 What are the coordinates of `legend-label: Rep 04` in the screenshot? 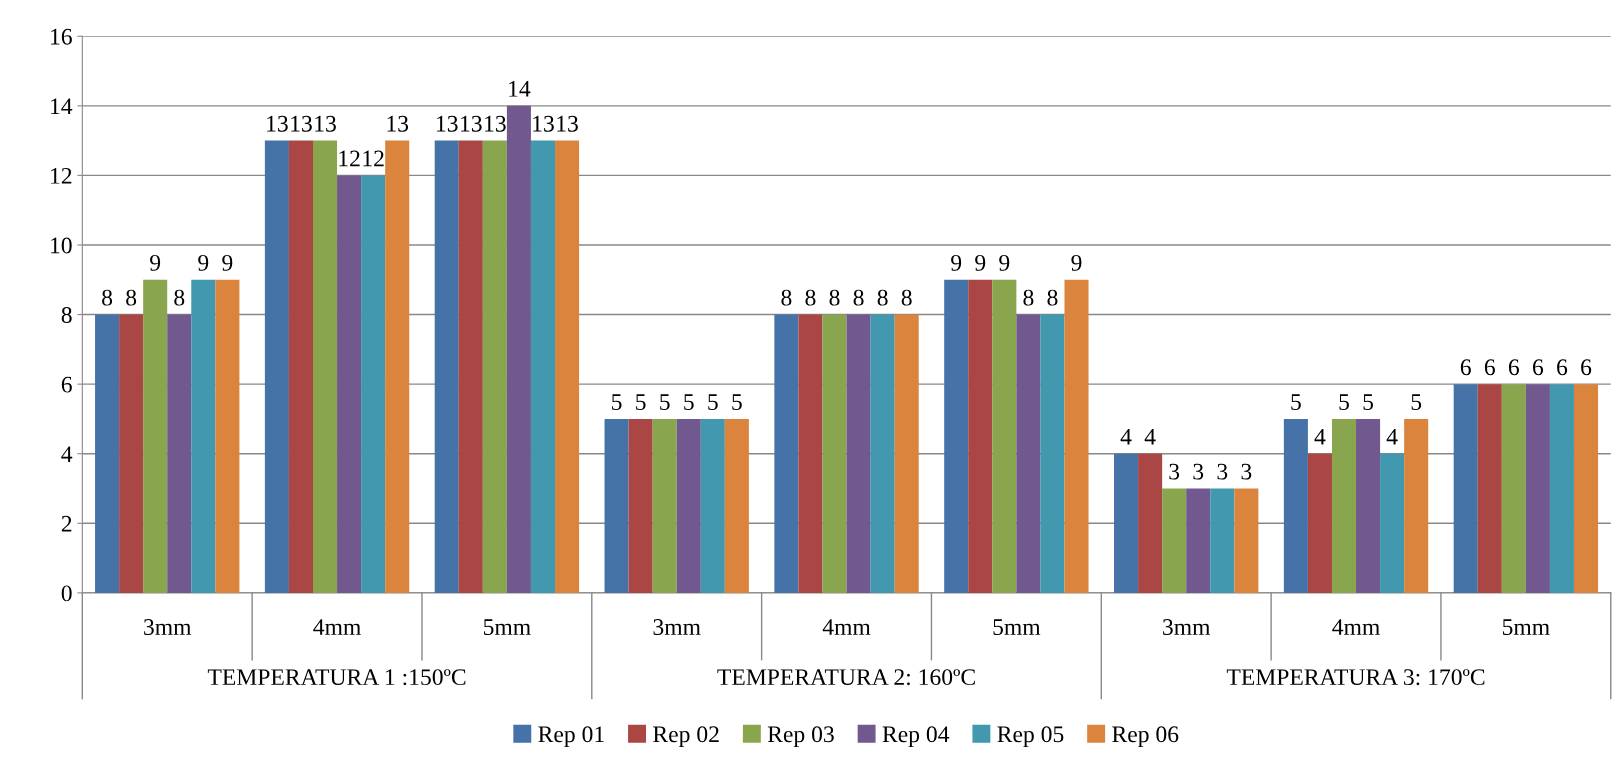 It's located at (916, 737).